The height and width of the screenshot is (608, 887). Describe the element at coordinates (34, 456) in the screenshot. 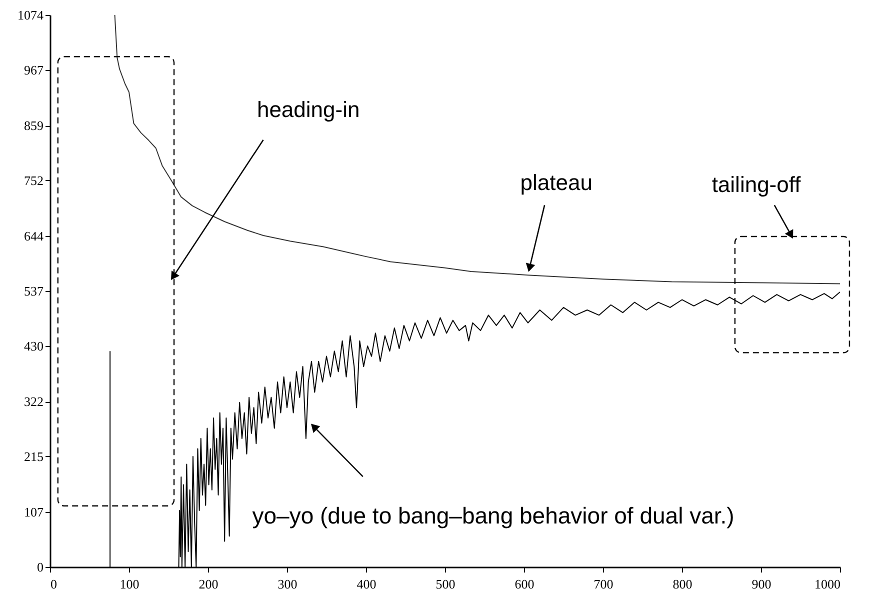

I see `y-tick-label: 215` at that location.